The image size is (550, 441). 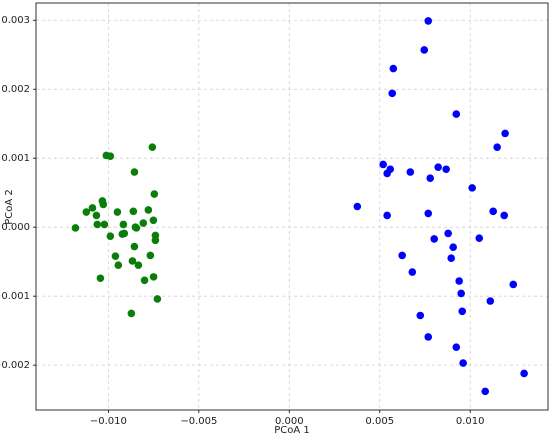 I want to click on y-tick-label: −0.001, so click(x=15, y=296).